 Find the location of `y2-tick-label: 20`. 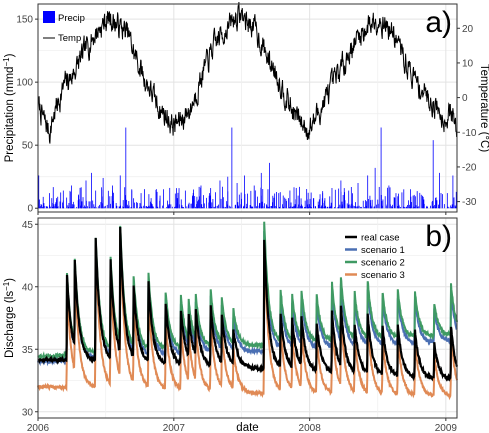

y2-tick-label: 20 is located at coordinates (468, 29).